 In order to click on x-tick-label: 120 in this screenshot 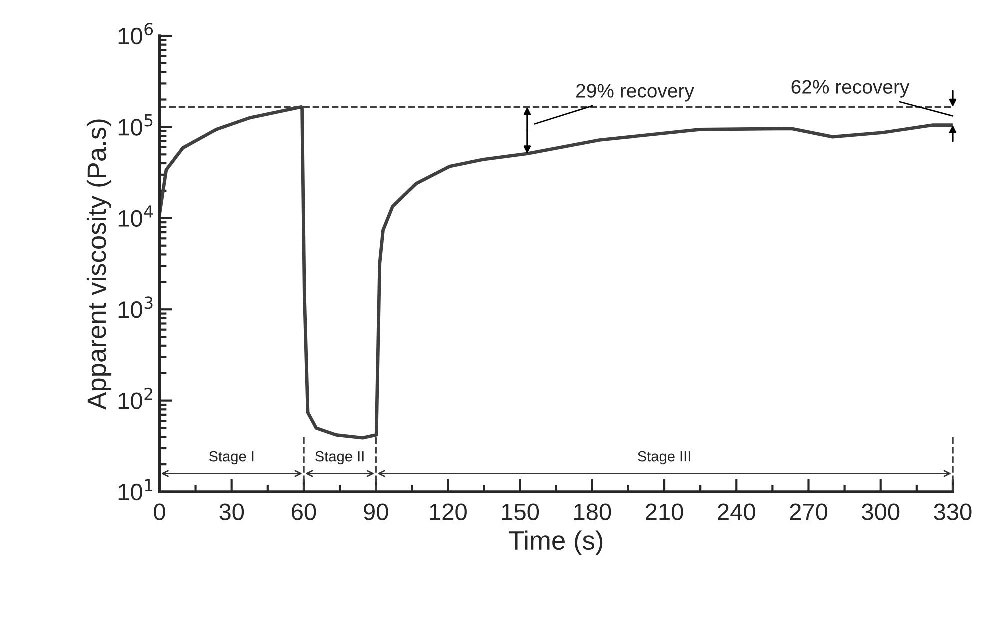, I will do `click(448, 512)`.